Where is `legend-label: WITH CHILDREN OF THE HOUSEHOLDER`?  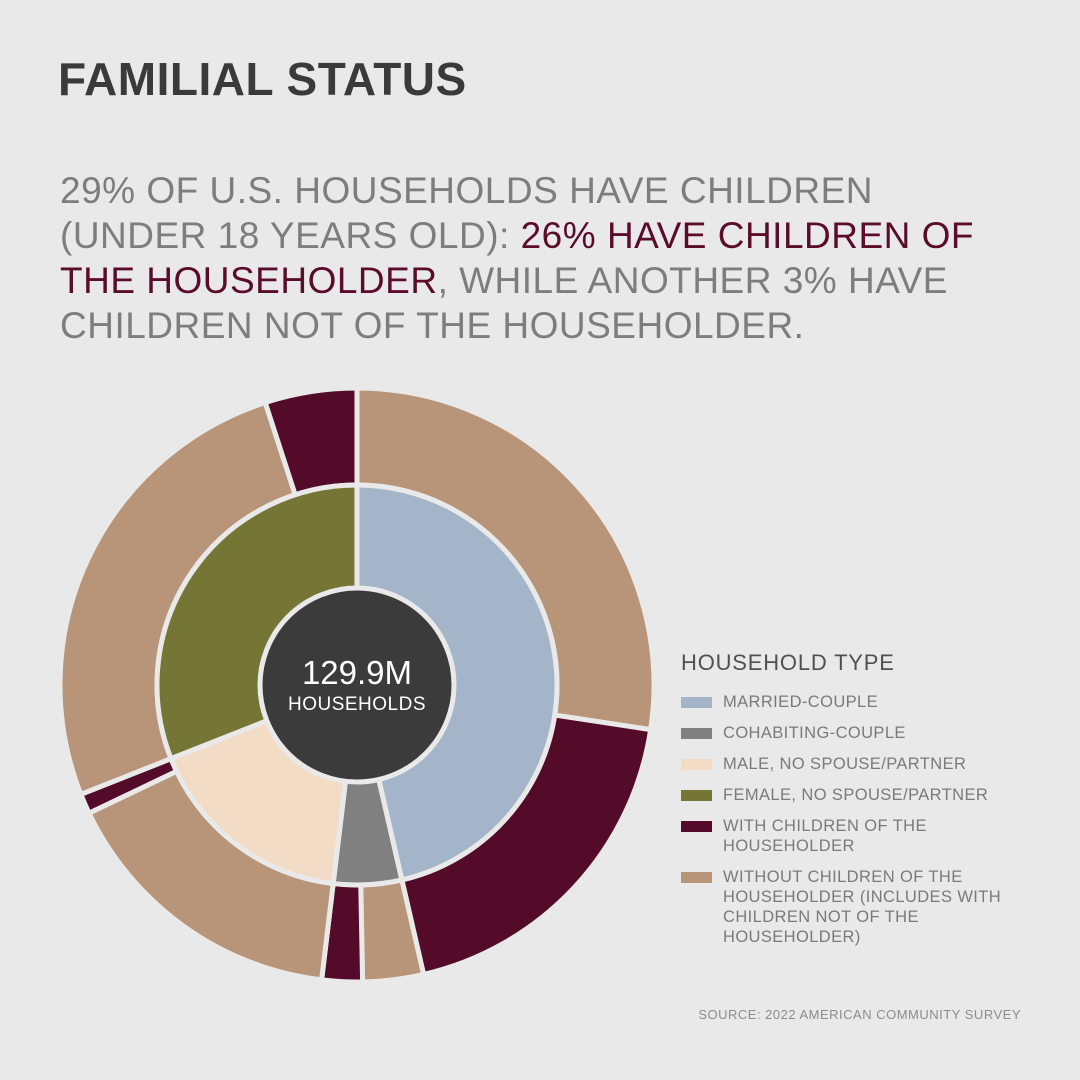
legend-label: WITH CHILDREN OF THE HOUSEHOLDER is located at coordinates (825, 836).